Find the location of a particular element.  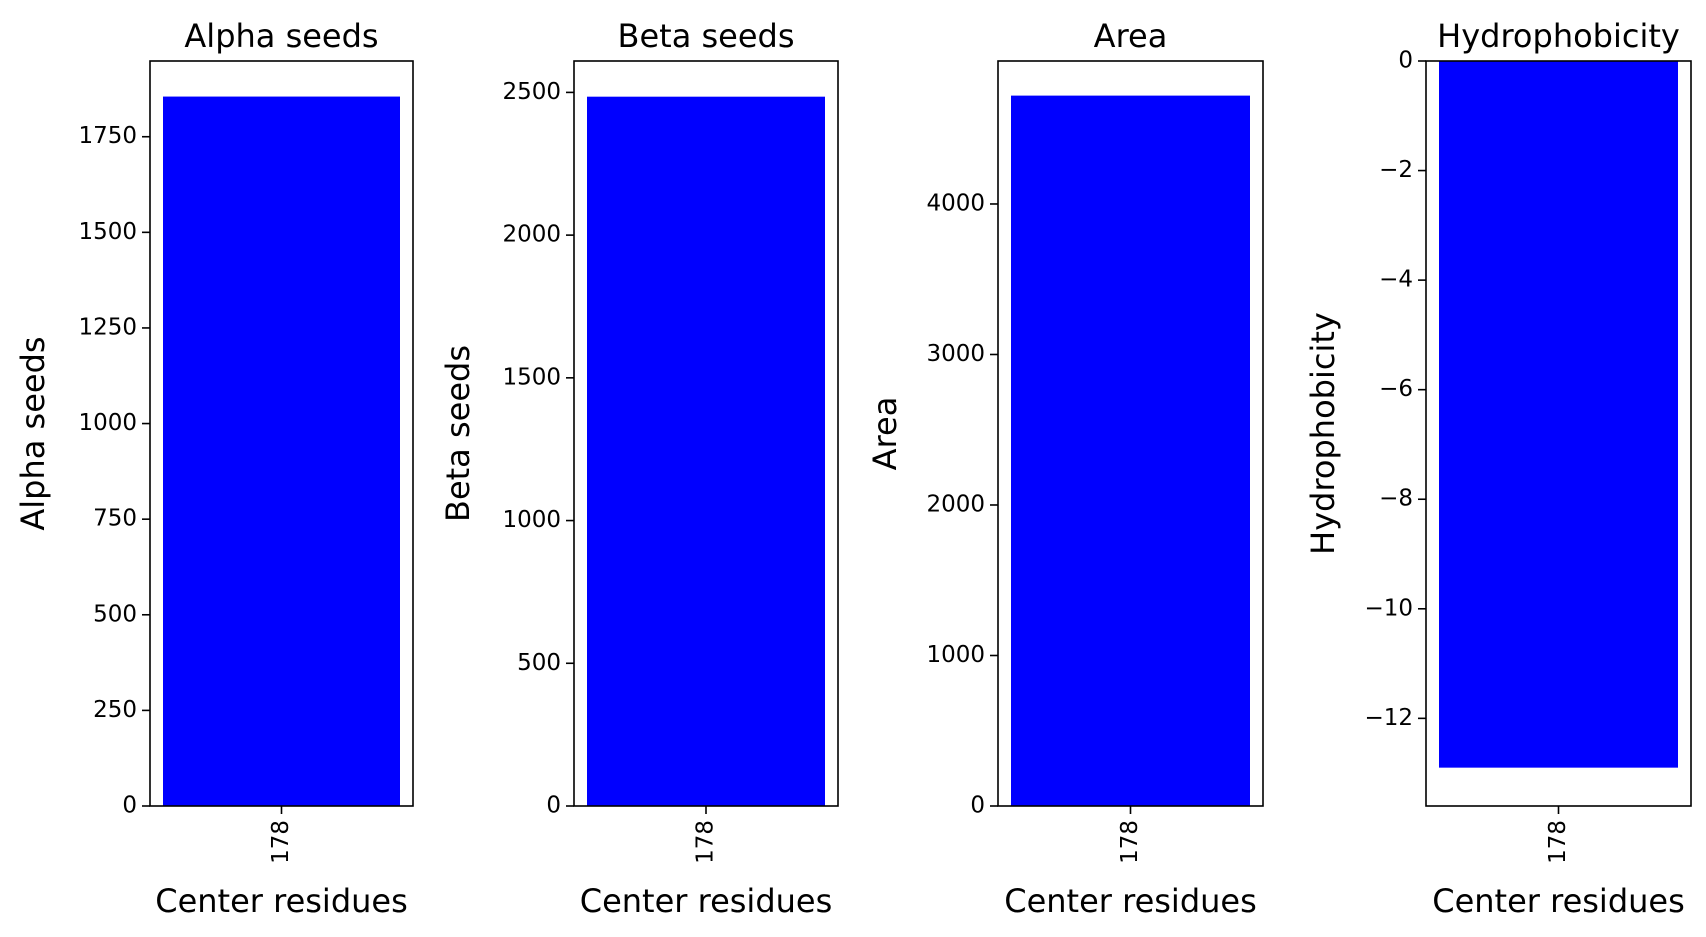

y-tick-label: −2 is located at coordinates (1396, 170).